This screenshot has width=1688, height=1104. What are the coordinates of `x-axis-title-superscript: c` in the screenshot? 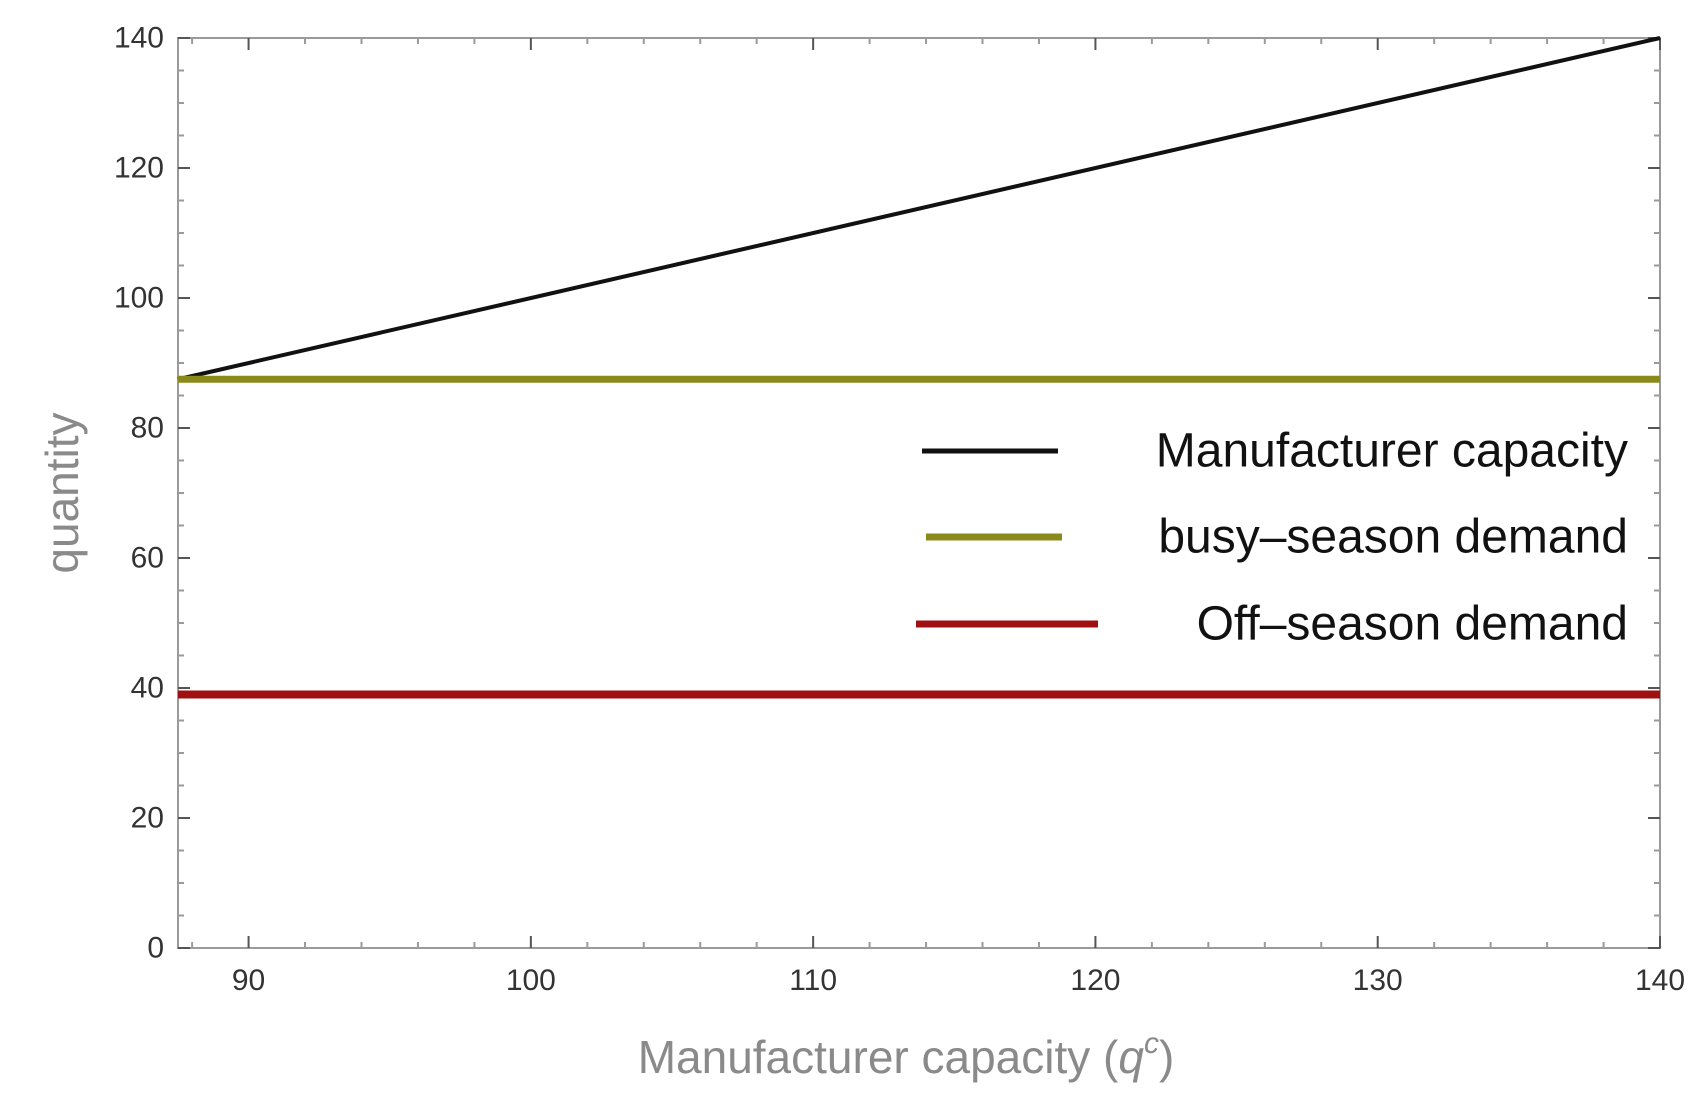 It's located at (1151, 1043).